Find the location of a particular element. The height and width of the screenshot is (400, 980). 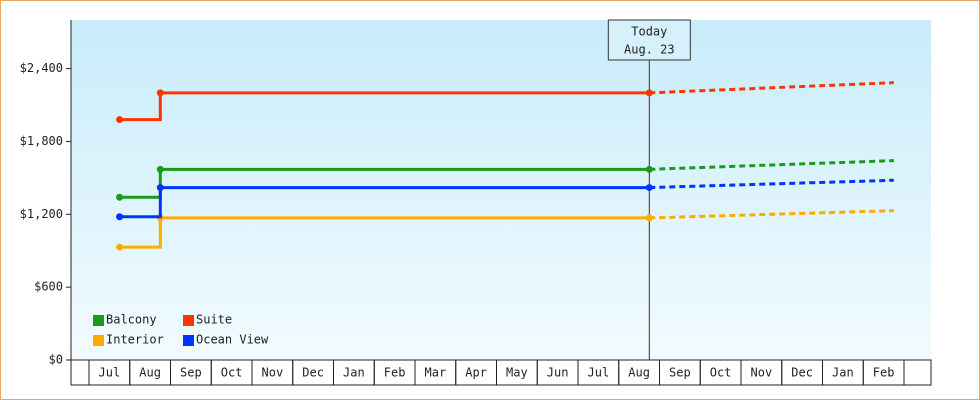

today-title: Today is located at coordinates (649, 32).